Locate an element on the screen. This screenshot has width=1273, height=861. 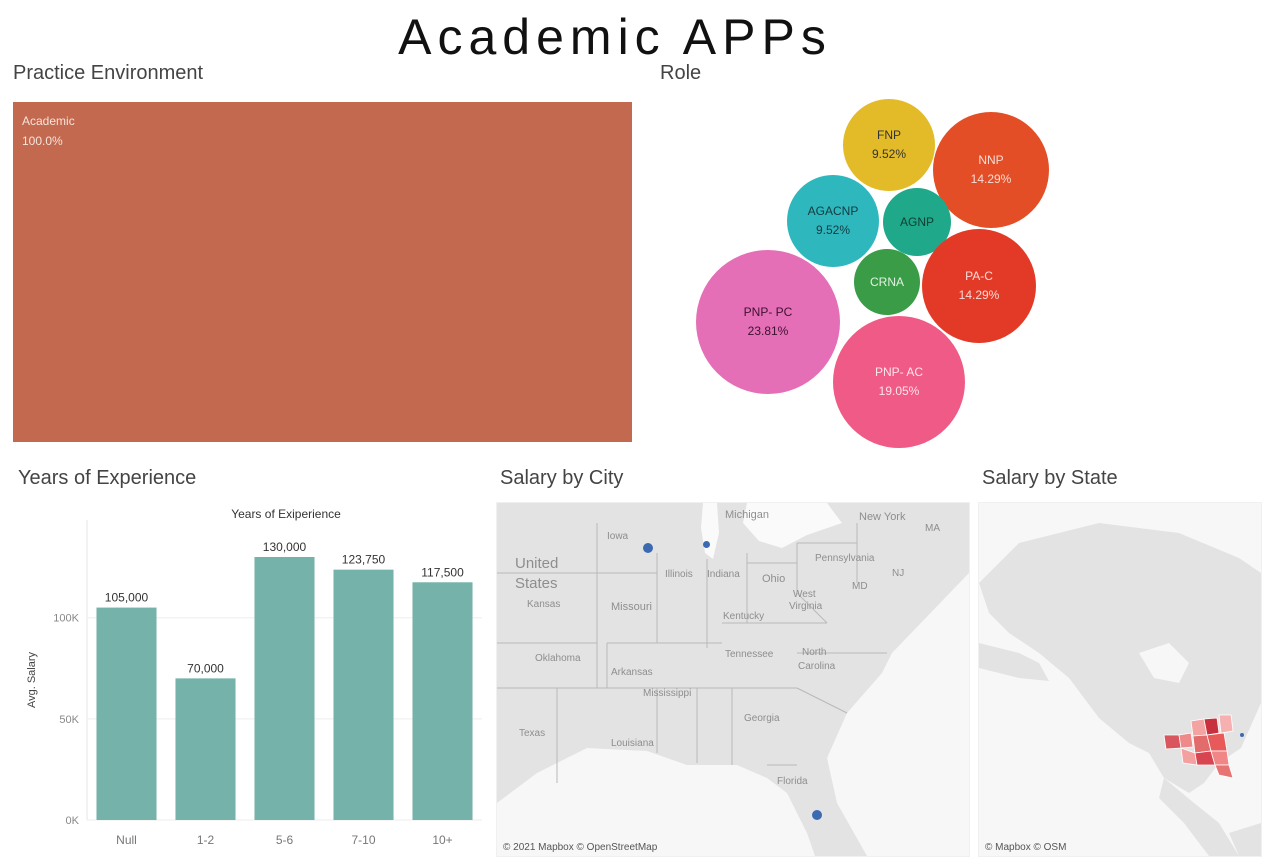
map-place-label: MD is located at coordinates (860, 586).